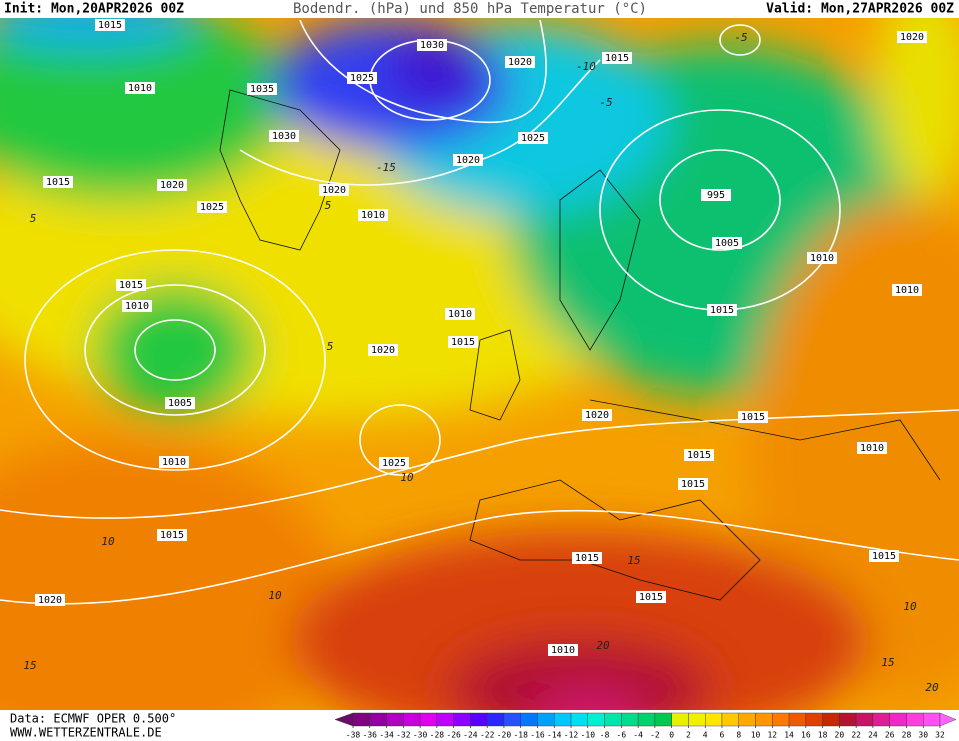 This screenshot has height=741, width=959. What do you see at coordinates (370, 735) in the screenshot?
I see `legend-tick-label: -36` at bounding box center [370, 735].